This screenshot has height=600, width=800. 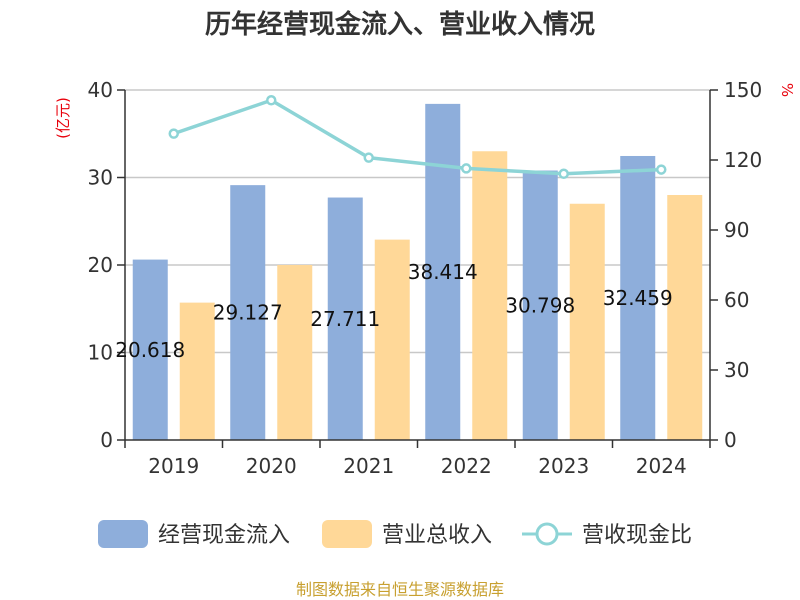 What do you see at coordinates (736, 300) in the screenshot?
I see `y2-axis-tick-label: 60` at bounding box center [736, 300].